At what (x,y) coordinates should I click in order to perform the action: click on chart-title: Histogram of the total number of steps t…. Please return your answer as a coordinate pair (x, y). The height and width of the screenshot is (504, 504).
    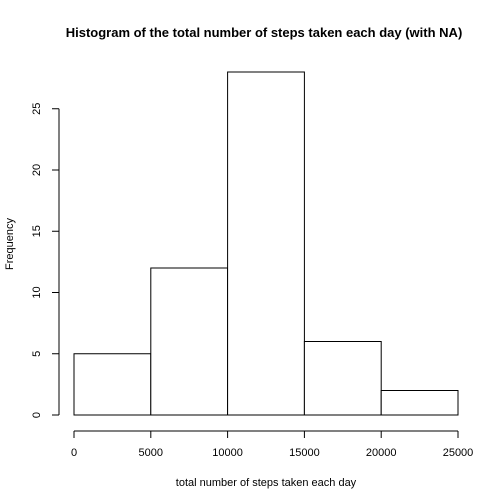
    Looking at the image, I should click on (264, 32).